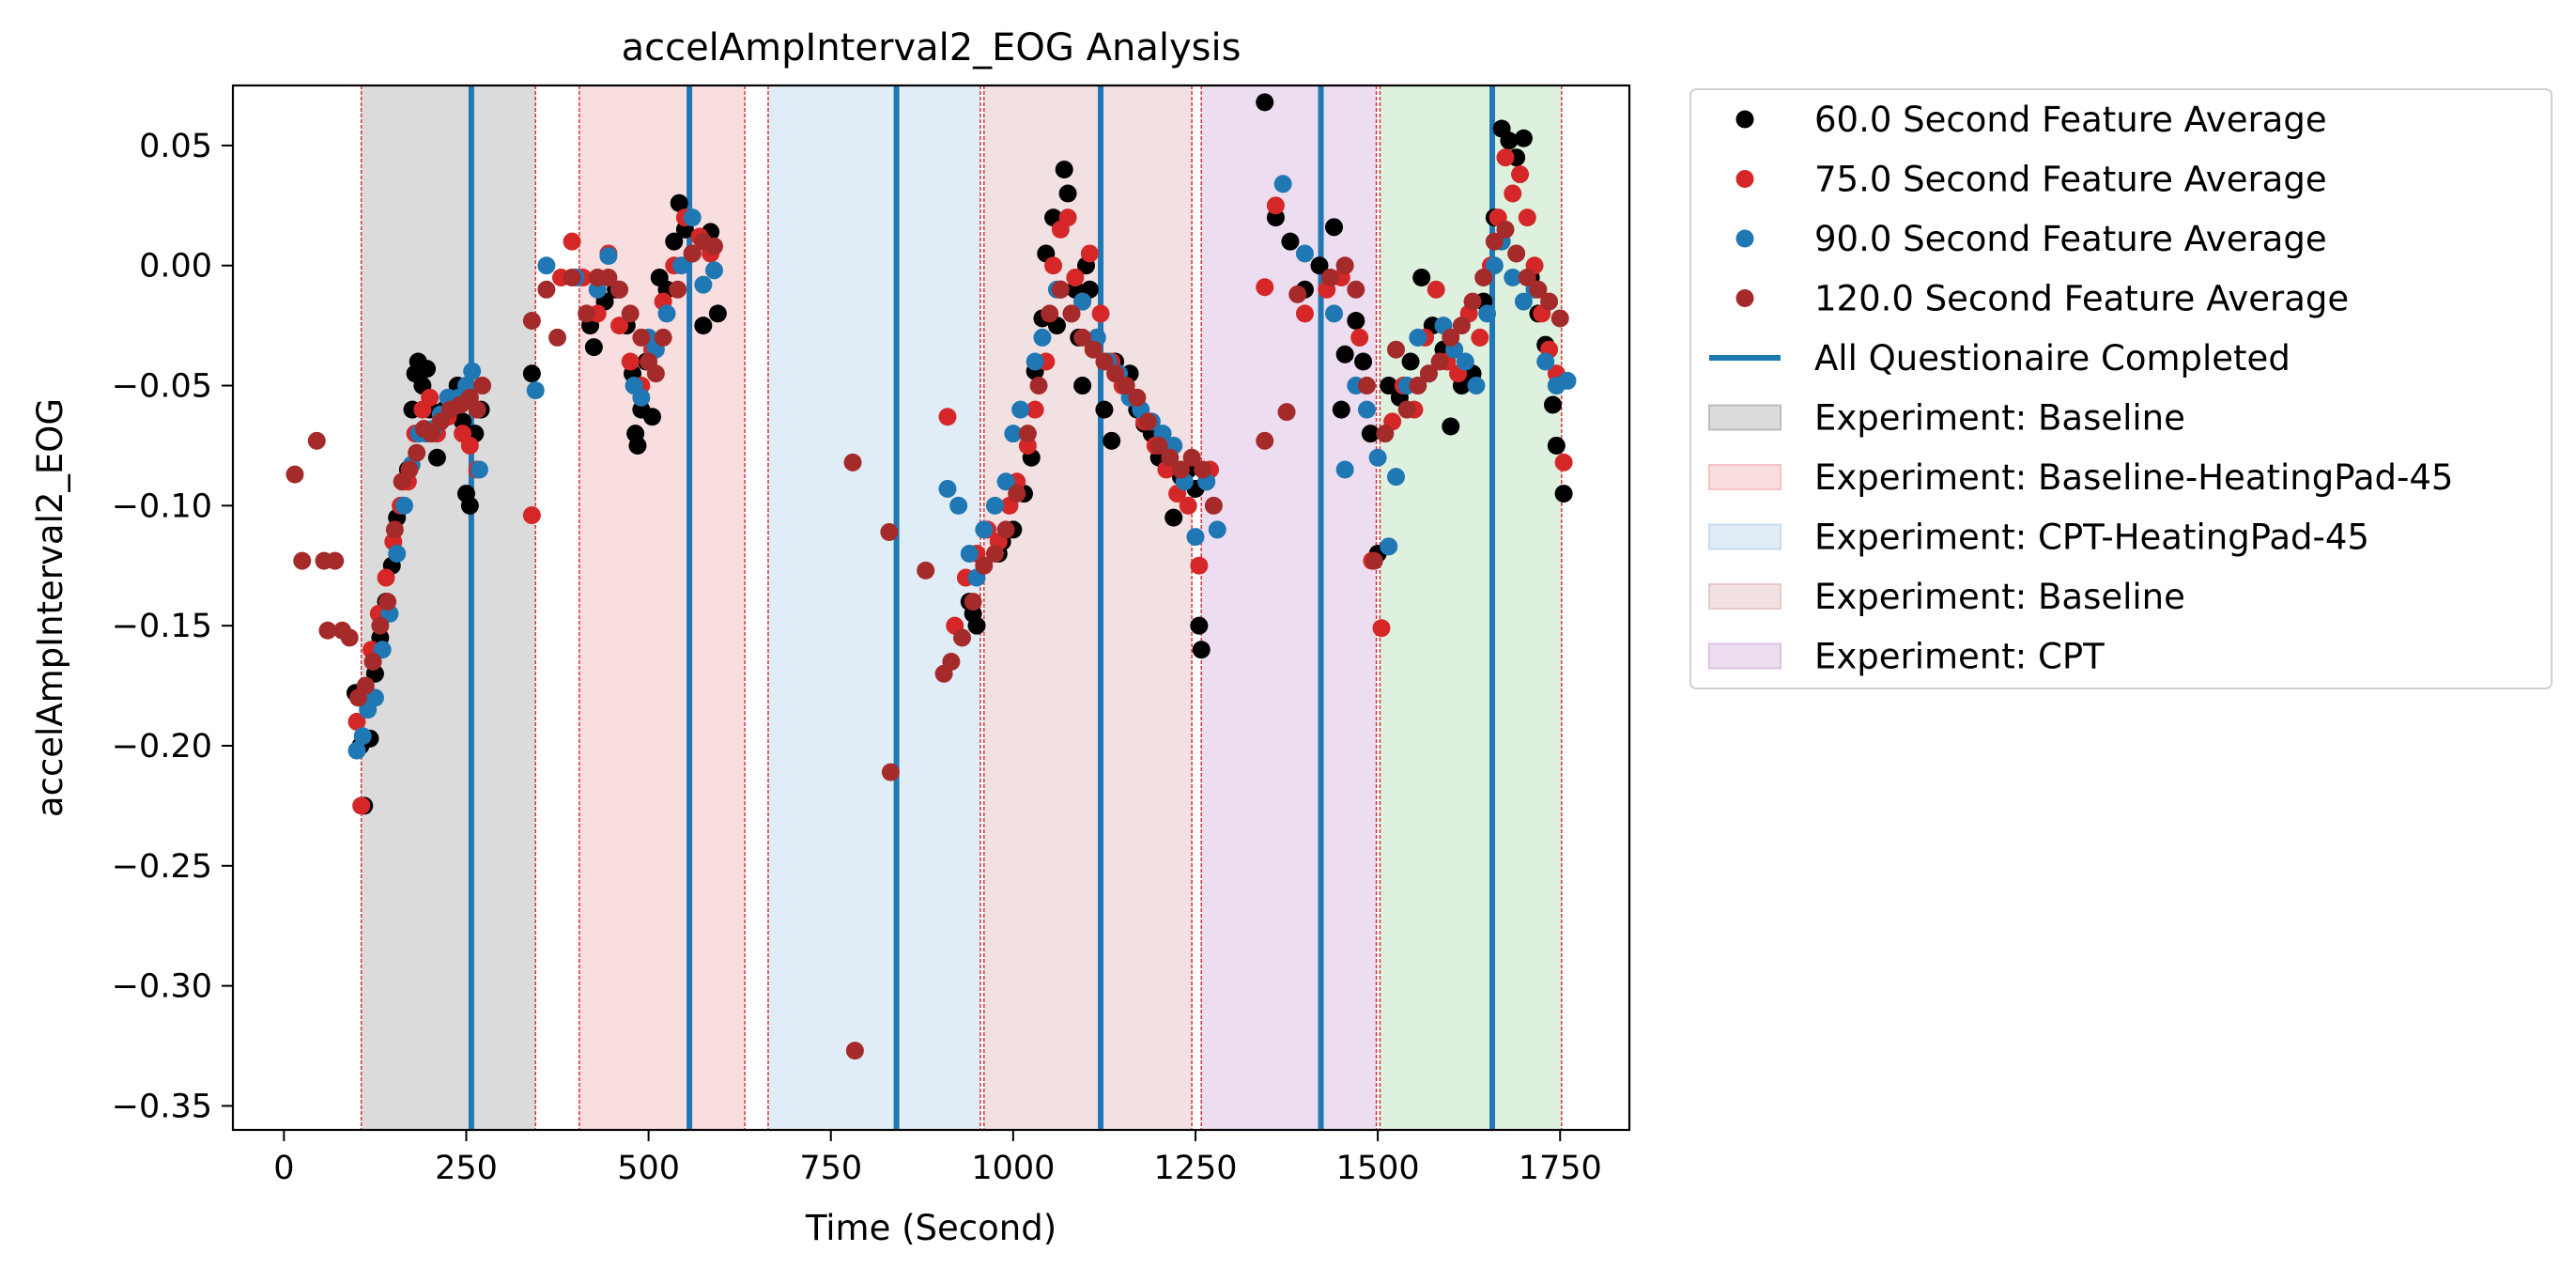 The width and height of the screenshot is (2576, 1283). What do you see at coordinates (50, 607) in the screenshot?
I see `y-axis-label: accelAmpInterval2_EOG` at bounding box center [50, 607].